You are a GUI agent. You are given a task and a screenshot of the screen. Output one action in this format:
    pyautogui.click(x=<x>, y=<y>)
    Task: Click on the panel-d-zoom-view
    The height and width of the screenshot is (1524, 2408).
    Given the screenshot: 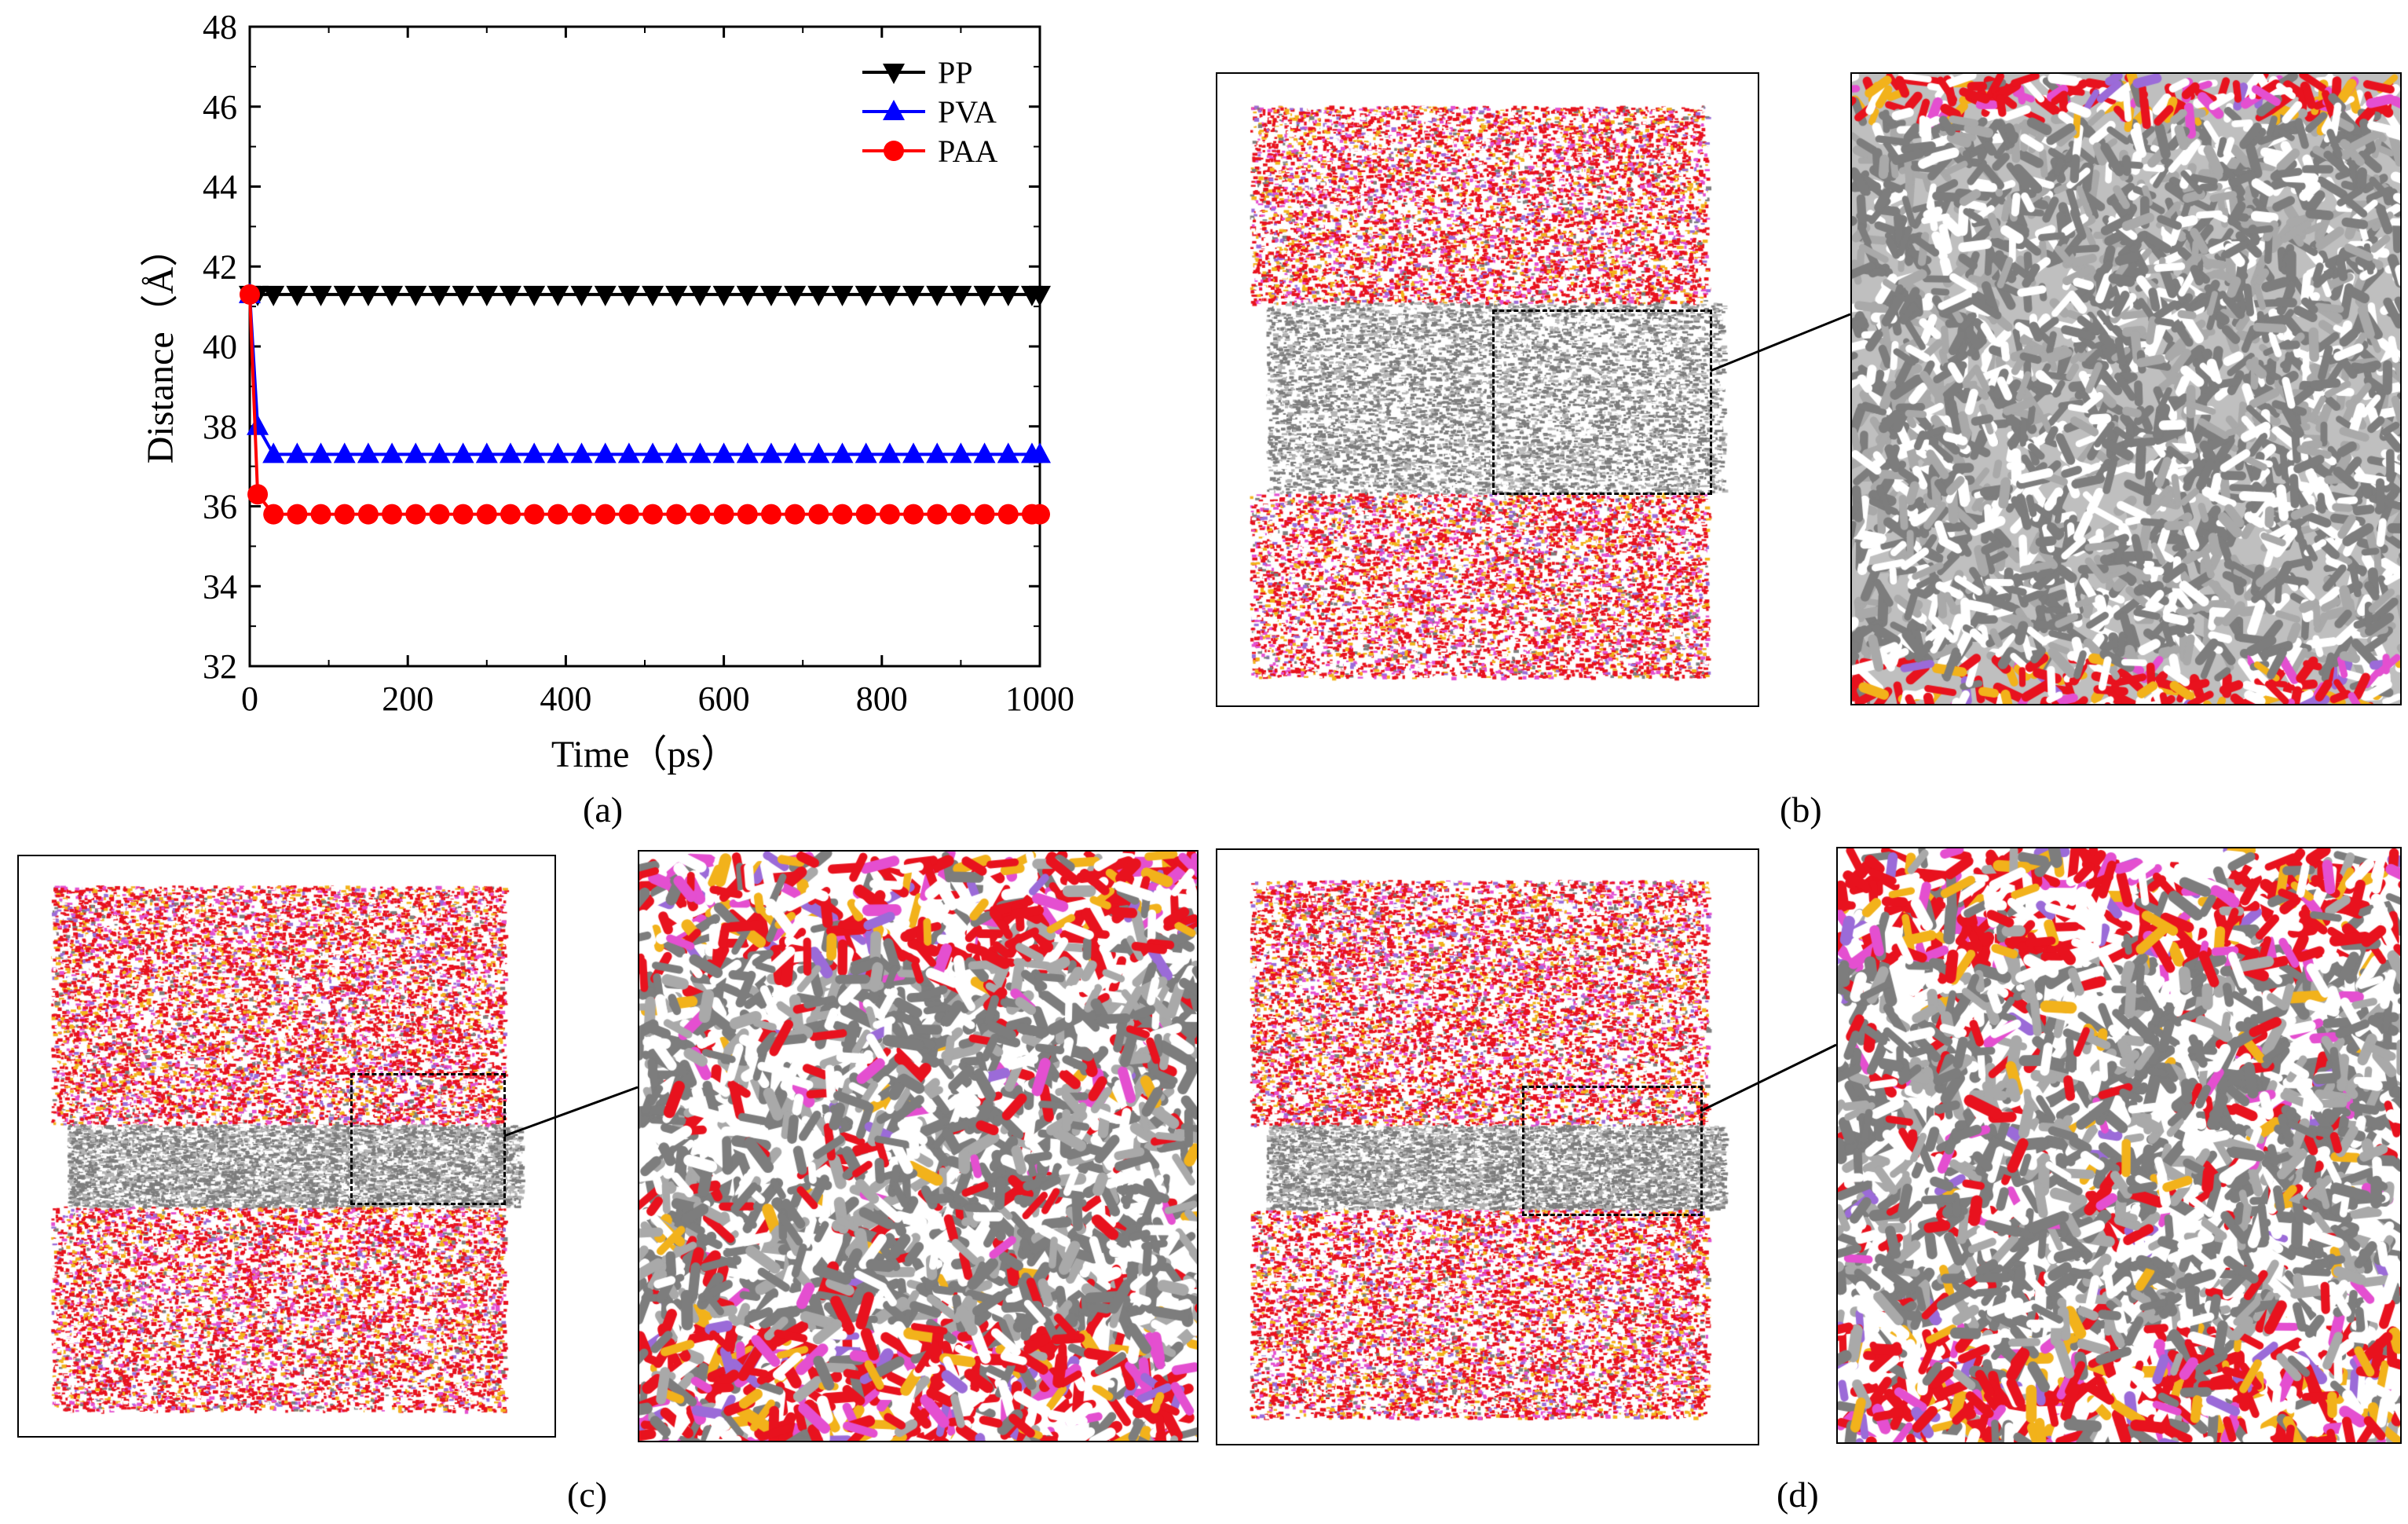 What is the action you would take?
    pyautogui.click(x=2119, y=1145)
    